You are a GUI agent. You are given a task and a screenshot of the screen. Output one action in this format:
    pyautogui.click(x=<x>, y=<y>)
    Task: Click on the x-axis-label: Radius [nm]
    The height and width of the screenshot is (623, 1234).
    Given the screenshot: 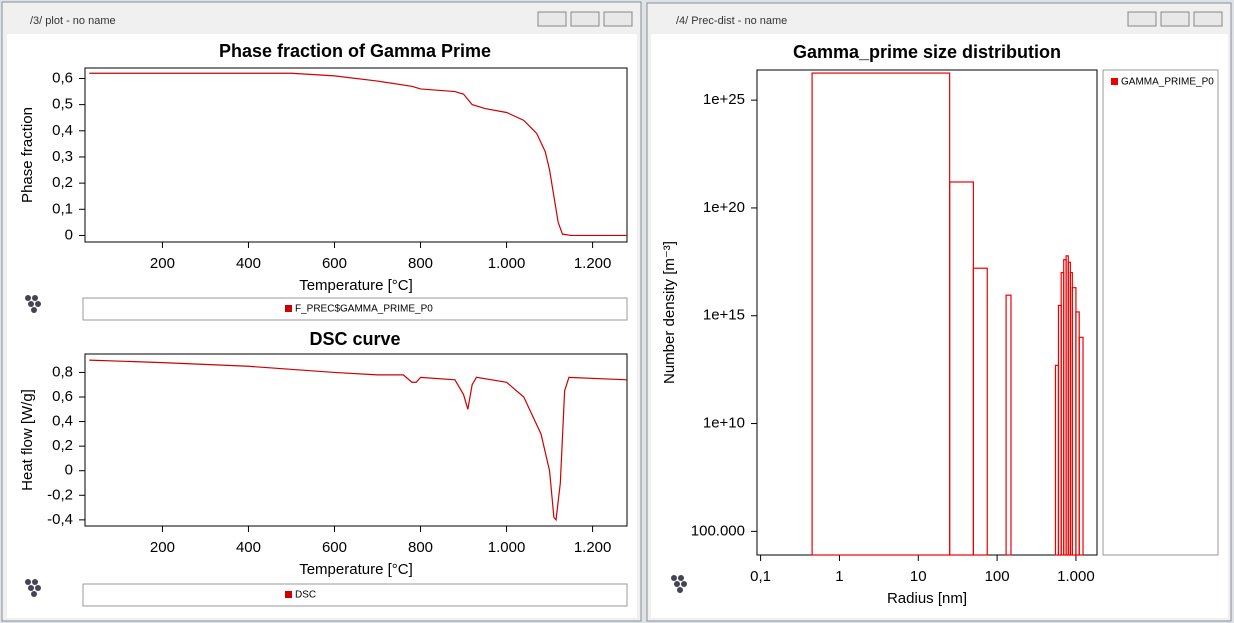 What is the action you would take?
    pyautogui.click(x=927, y=598)
    